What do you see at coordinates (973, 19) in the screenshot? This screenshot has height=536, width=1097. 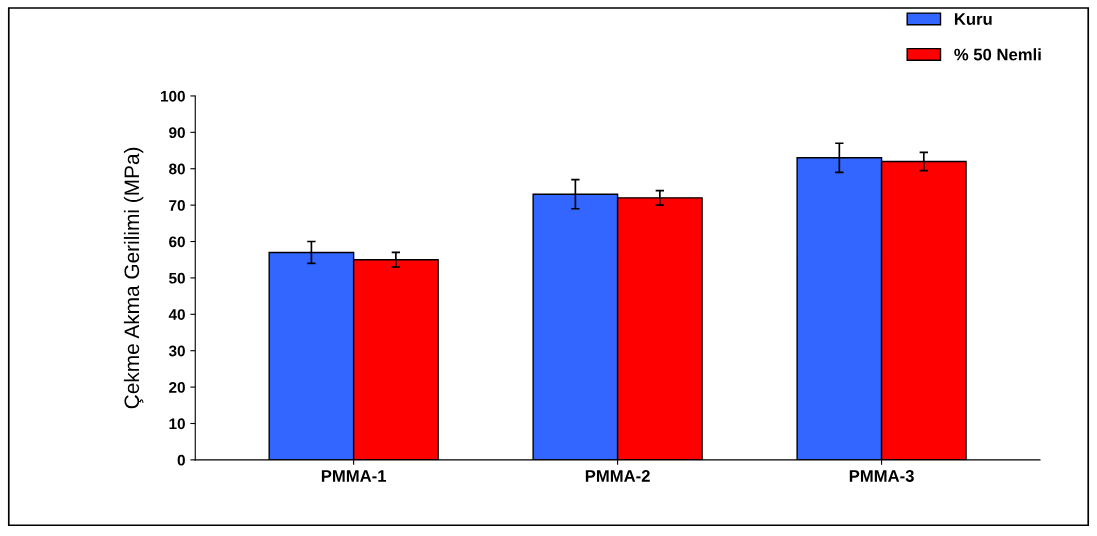 I see `legend-label: Kuru` at bounding box center [973, 19].